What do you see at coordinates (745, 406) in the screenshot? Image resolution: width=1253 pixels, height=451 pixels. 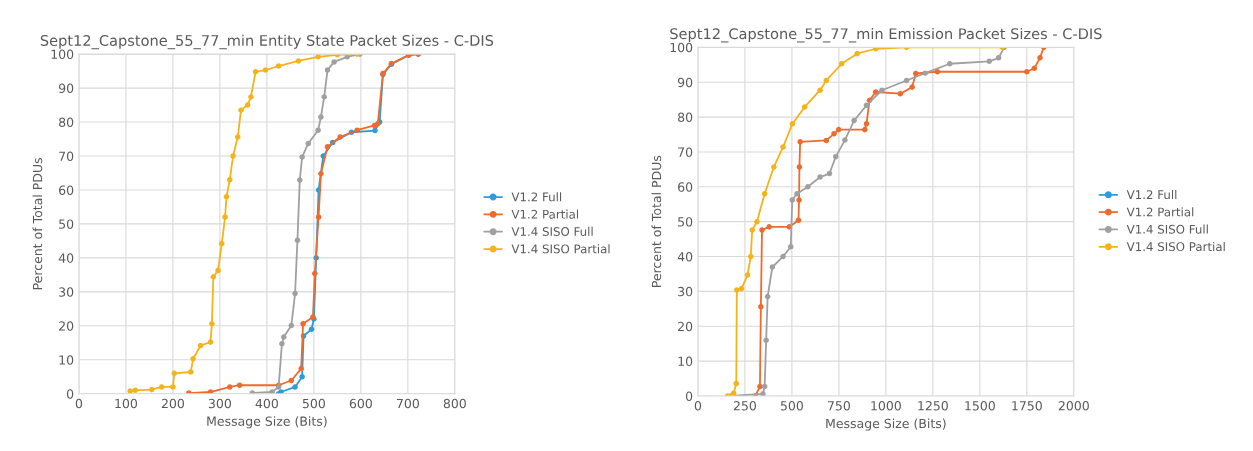 I see `x-tick-label: 250` at bounding box center [745, 406].